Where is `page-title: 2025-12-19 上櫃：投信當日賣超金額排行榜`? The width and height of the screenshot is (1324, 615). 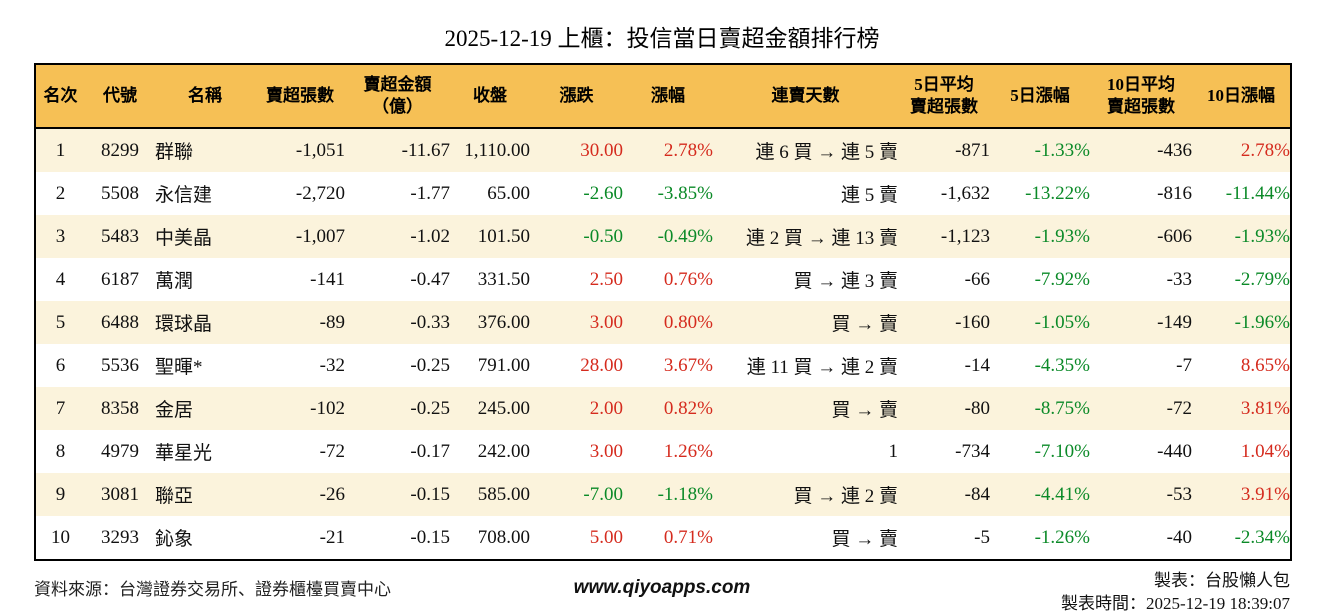
page-title: 2025-12-19 上櫃：投信當日賣超金額排行榜 is located at coordinates (662, 38).